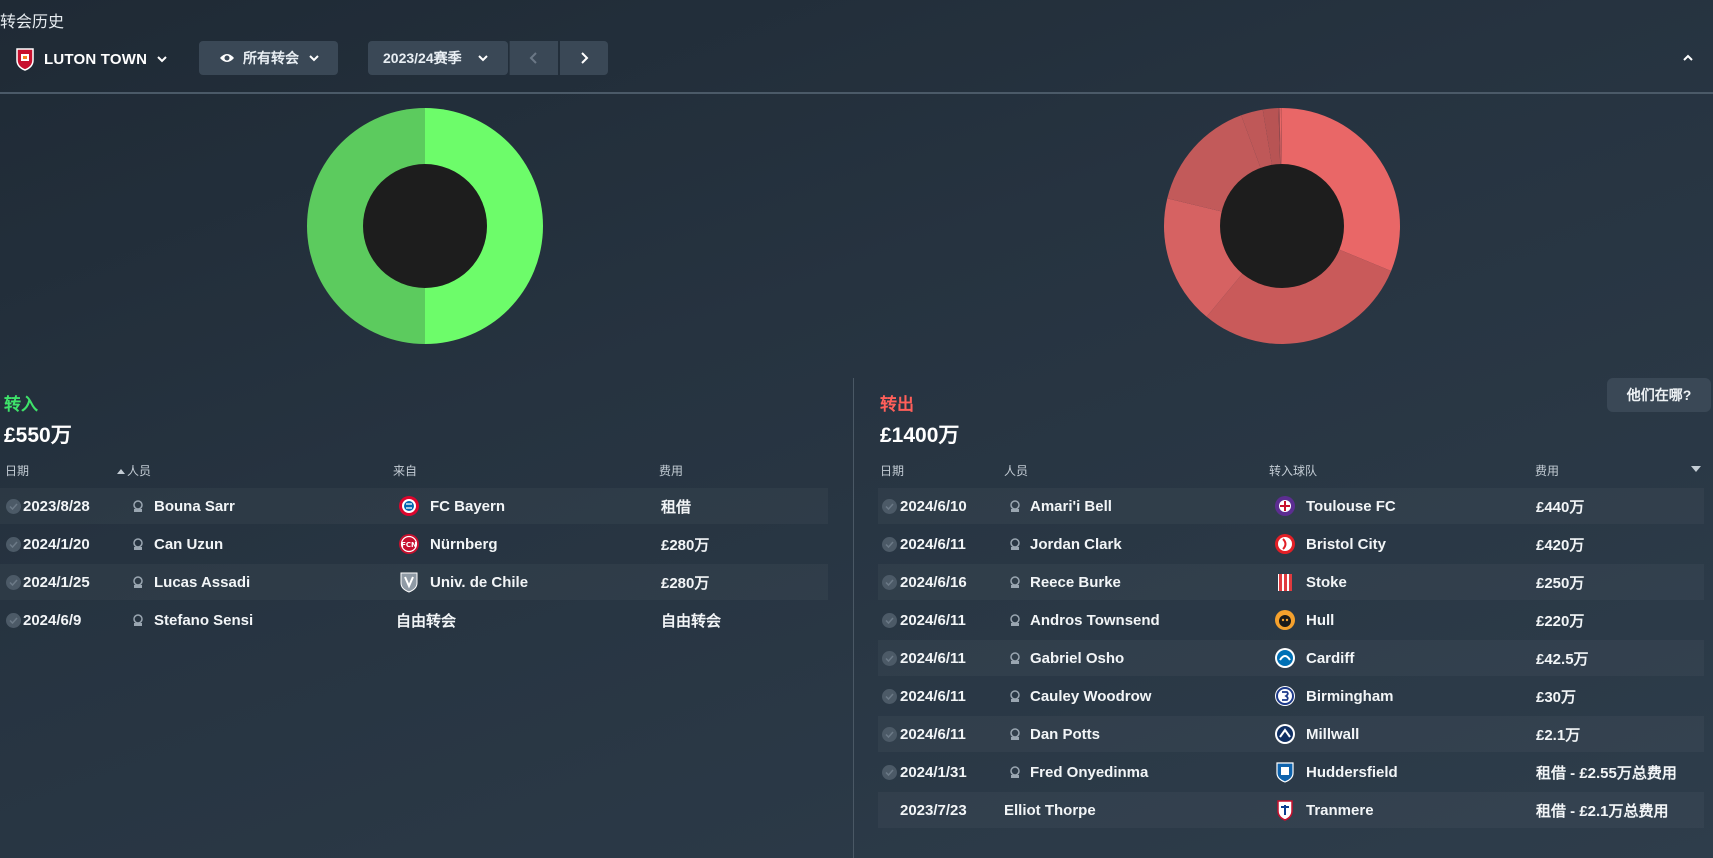 The image size is (1713, 858). What do you see at coordinates (414, 506) in the screenshot?
I see `table-row: 2023/8/28 Bouna Sarr FC Bayern 租借` at bounding box center [414, 506].